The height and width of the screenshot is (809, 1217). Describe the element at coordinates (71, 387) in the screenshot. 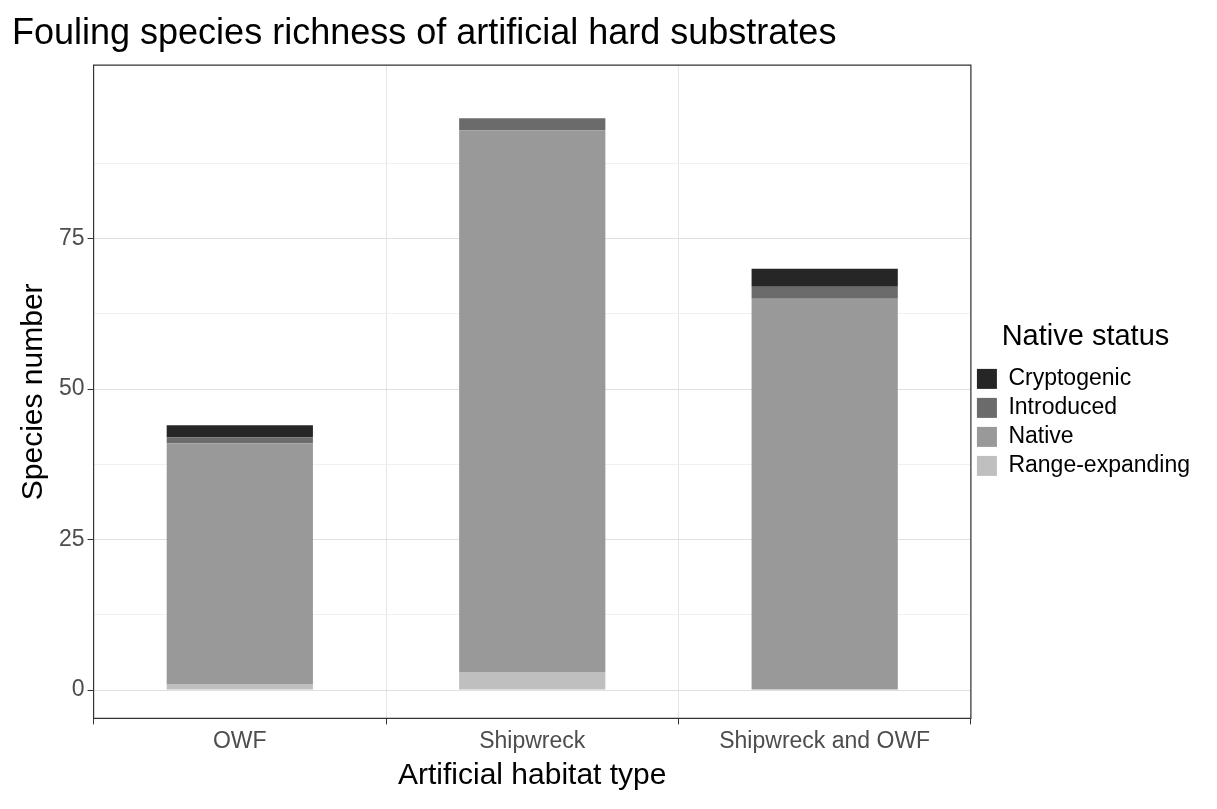

I see `y-tick-label: 50` at that location.